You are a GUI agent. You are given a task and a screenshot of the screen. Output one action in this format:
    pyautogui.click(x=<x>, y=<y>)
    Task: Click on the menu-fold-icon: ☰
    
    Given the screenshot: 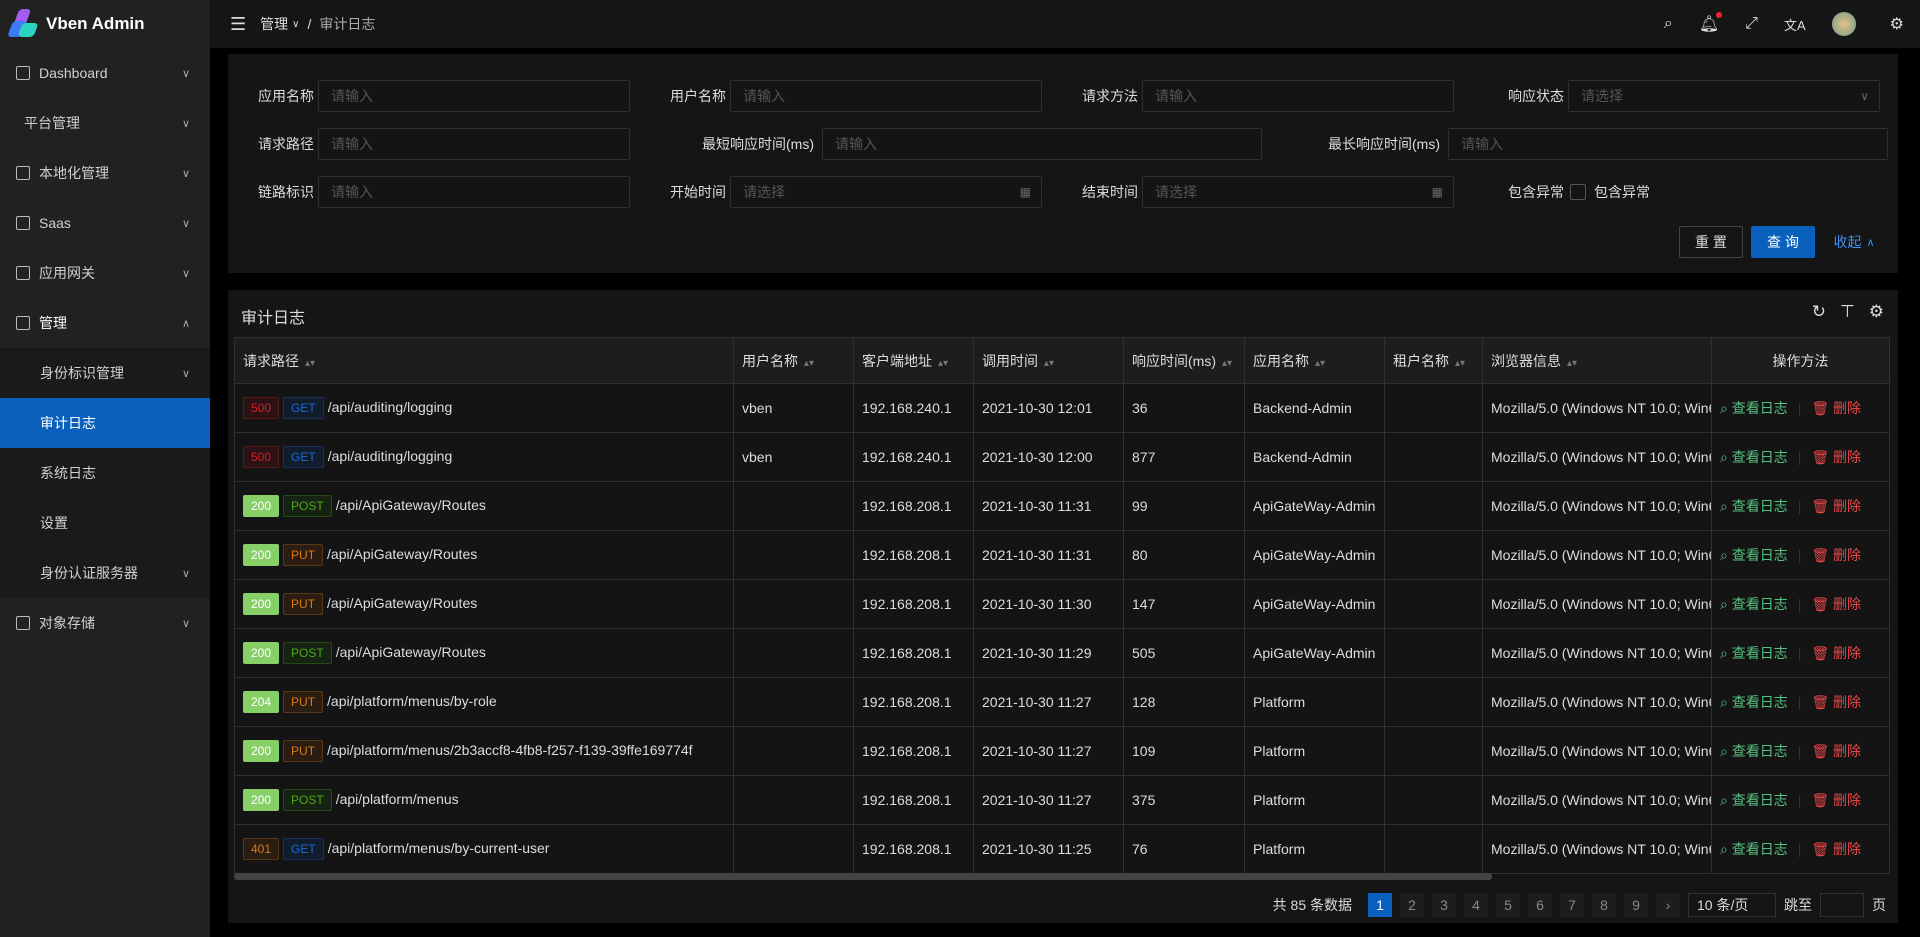 What is the action you would take?
    pyautogui.click(x=238, y=23)
    